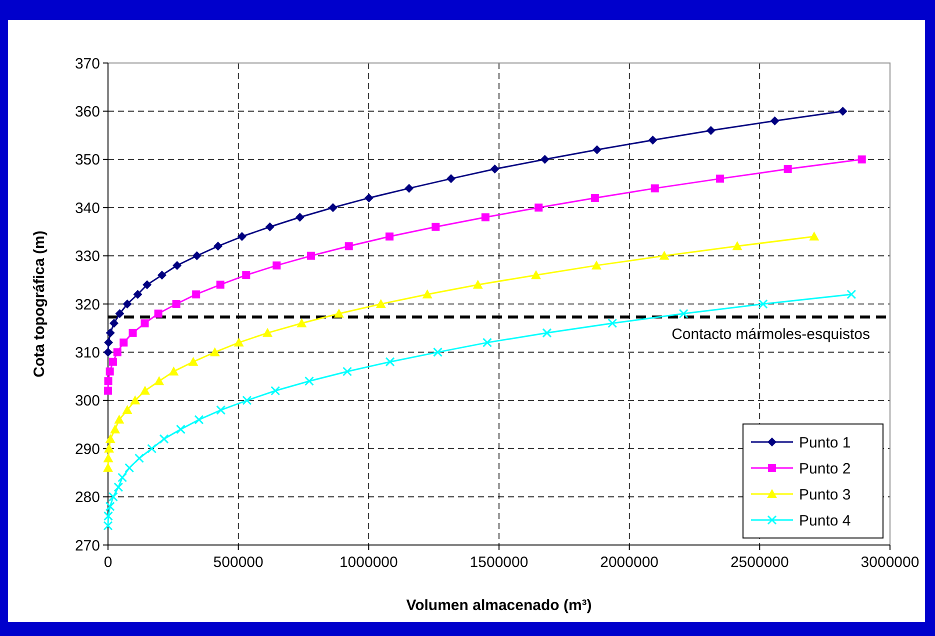  Describe the element at coordinates (87, 353) in the screenshot. I see `y-tick-label: 310` at that location.